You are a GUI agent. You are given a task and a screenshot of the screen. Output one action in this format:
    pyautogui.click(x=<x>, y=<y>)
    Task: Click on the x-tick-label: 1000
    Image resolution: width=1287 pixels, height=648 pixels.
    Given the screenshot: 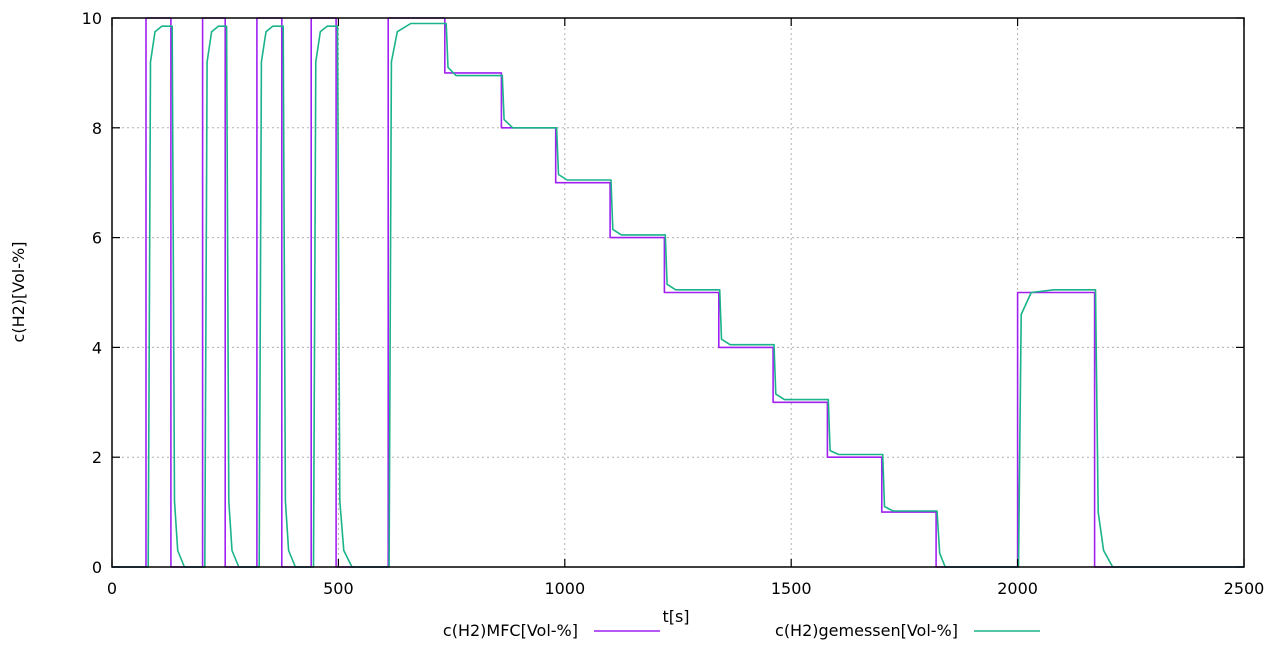 What is the action you would take?
    pyautogui.click(x=564, y=588)
    